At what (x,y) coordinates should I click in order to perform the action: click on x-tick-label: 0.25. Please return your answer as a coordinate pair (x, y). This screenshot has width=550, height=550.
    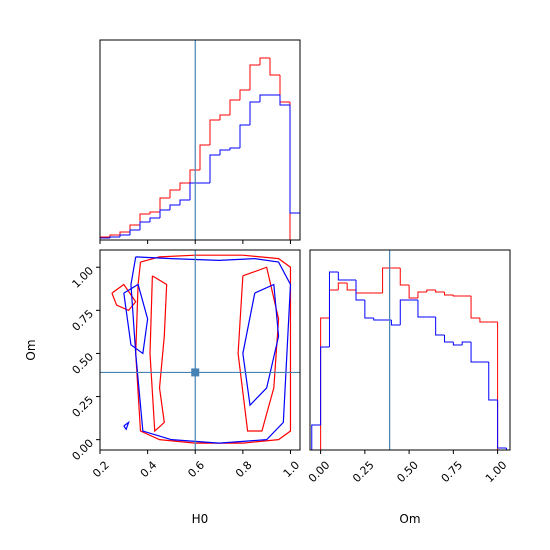
    Looking at the image, I should click on (363, 472).